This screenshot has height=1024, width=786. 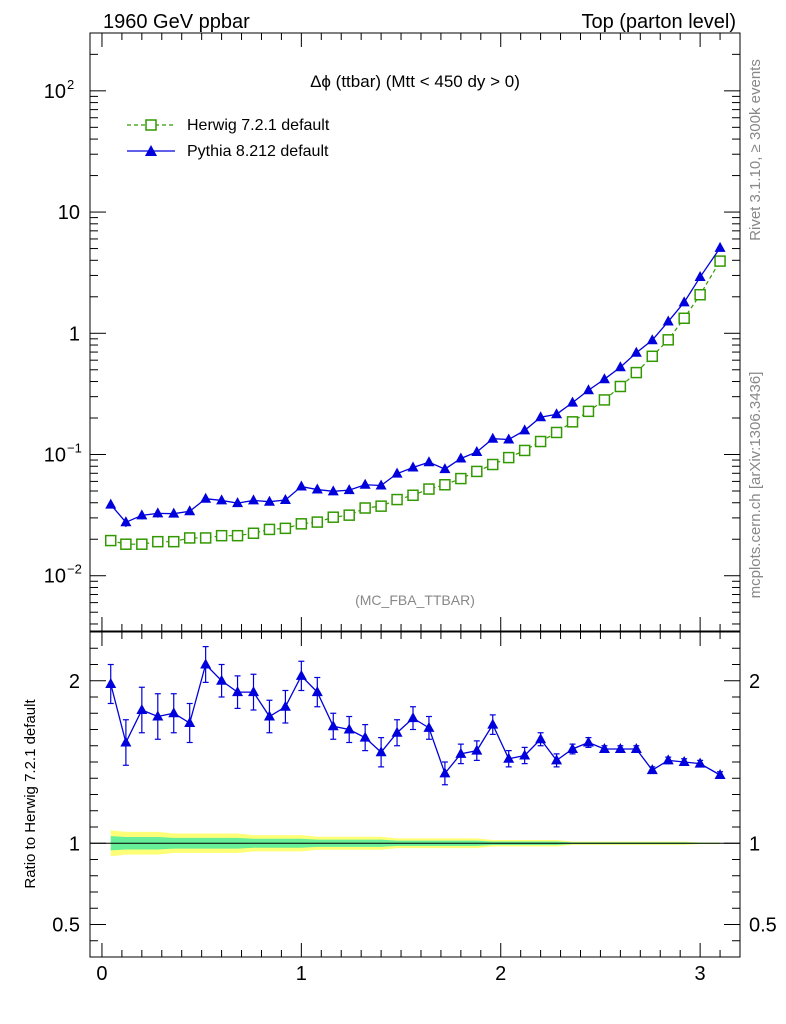 I want to click on ratio-y-tick-label: 0.5, so click(x=66, y=926).